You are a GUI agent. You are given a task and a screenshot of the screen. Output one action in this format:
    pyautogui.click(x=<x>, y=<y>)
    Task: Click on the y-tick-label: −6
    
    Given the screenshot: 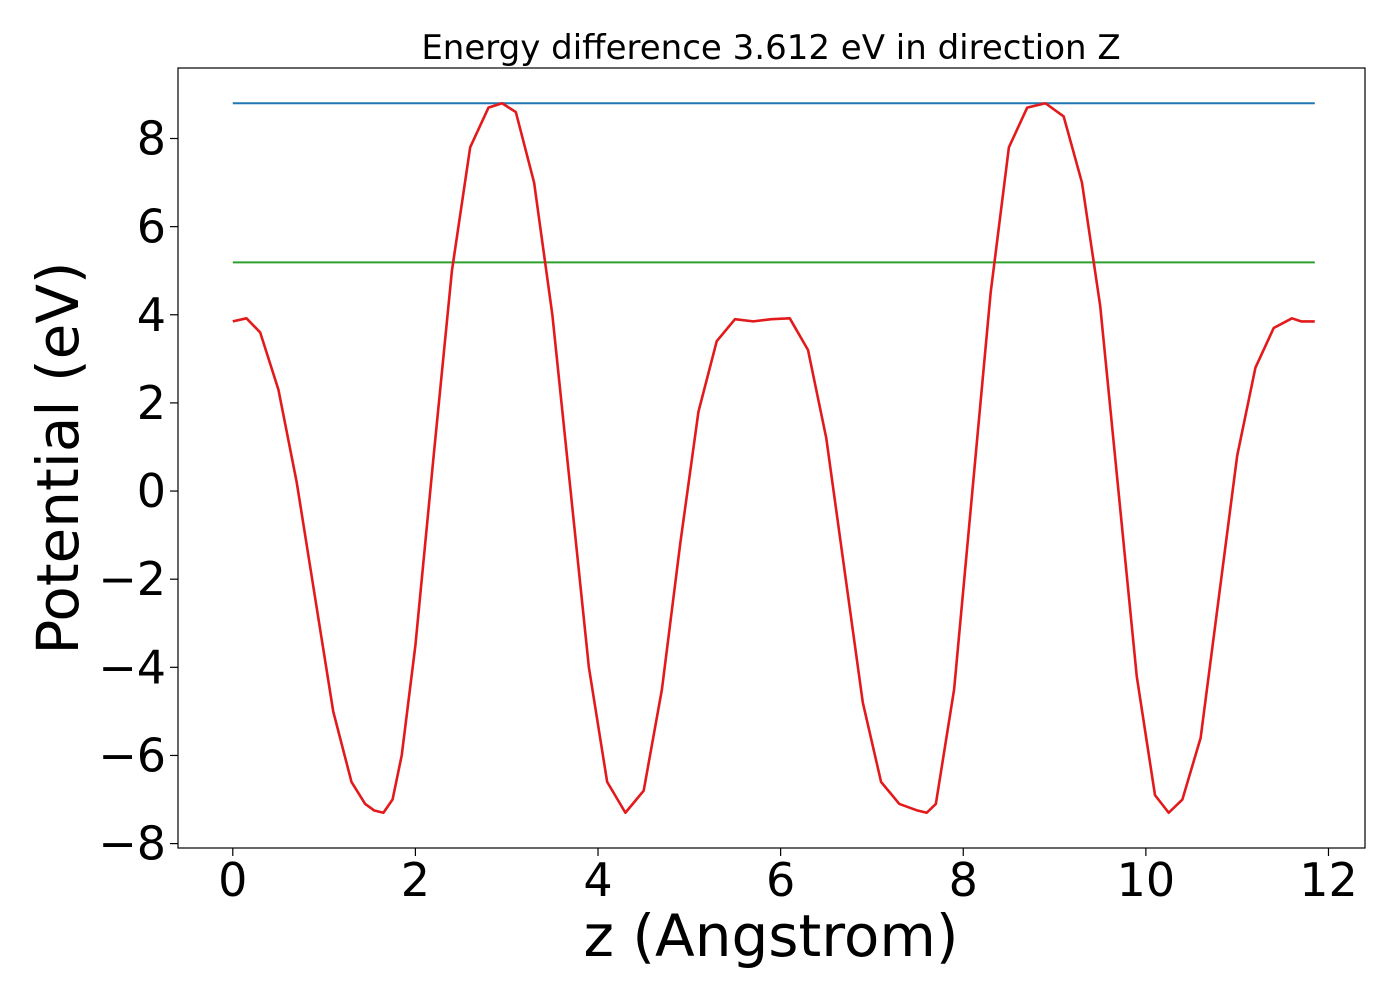 What is the action you would take?
    pyautogui.click(x=132, y=755)
    